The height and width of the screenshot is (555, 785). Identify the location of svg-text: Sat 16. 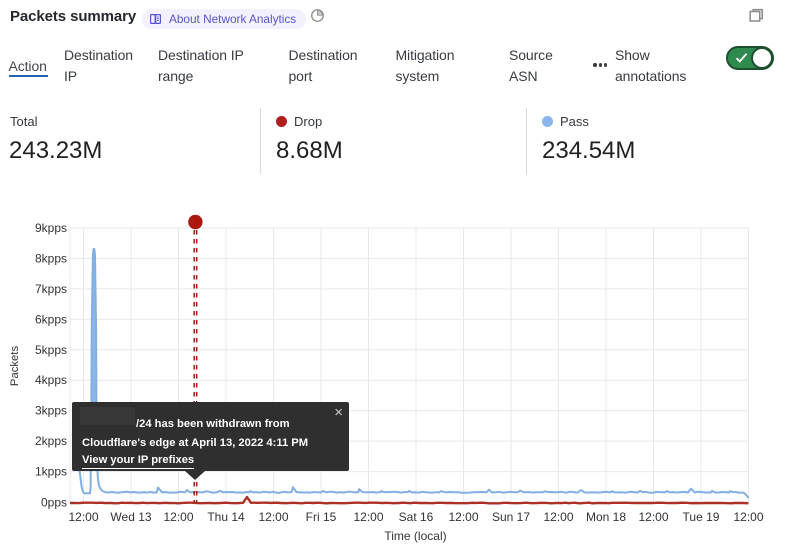
(416, 517).